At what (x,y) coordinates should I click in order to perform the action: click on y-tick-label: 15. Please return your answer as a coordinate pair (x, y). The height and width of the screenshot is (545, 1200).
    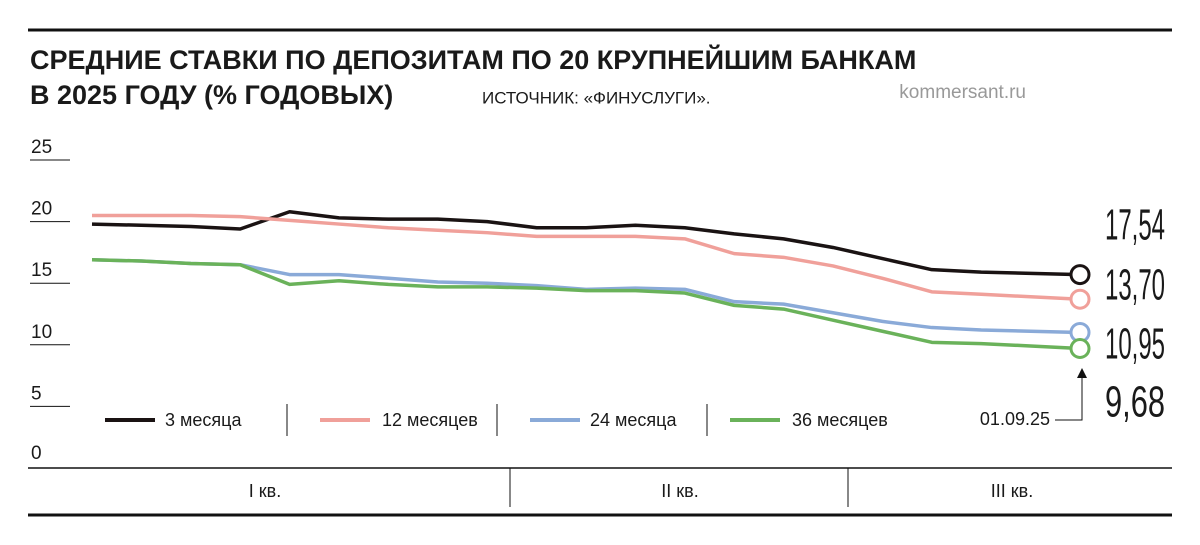
    Looking at the image, I should click on (41, 270).